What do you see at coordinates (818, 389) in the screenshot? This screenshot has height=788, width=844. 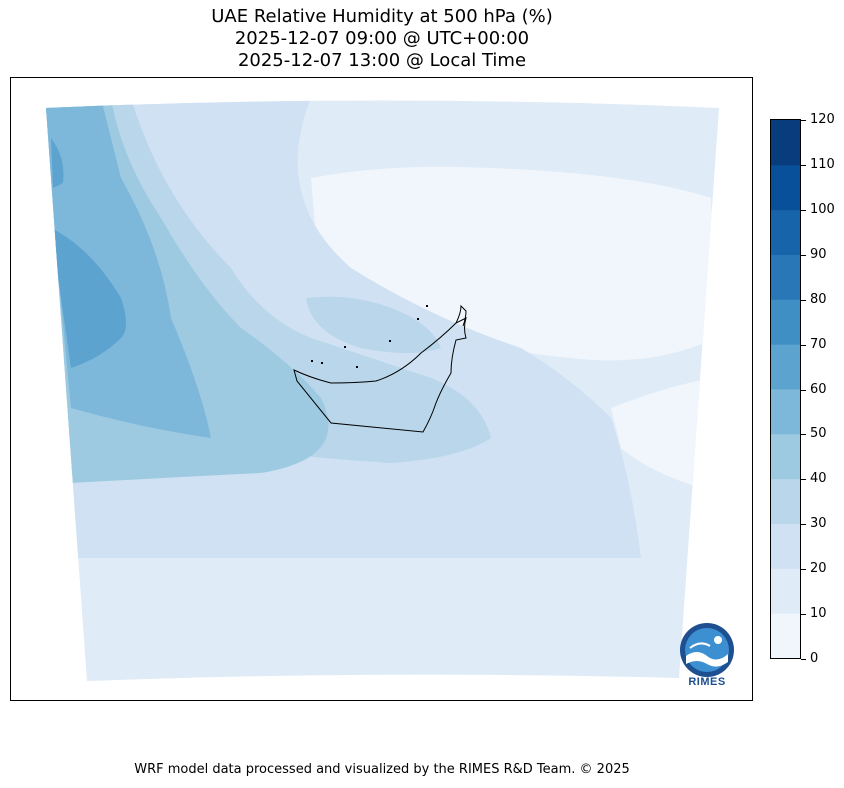 I see `colorbar-tick-label: 60` at bounding box center [818, 389].